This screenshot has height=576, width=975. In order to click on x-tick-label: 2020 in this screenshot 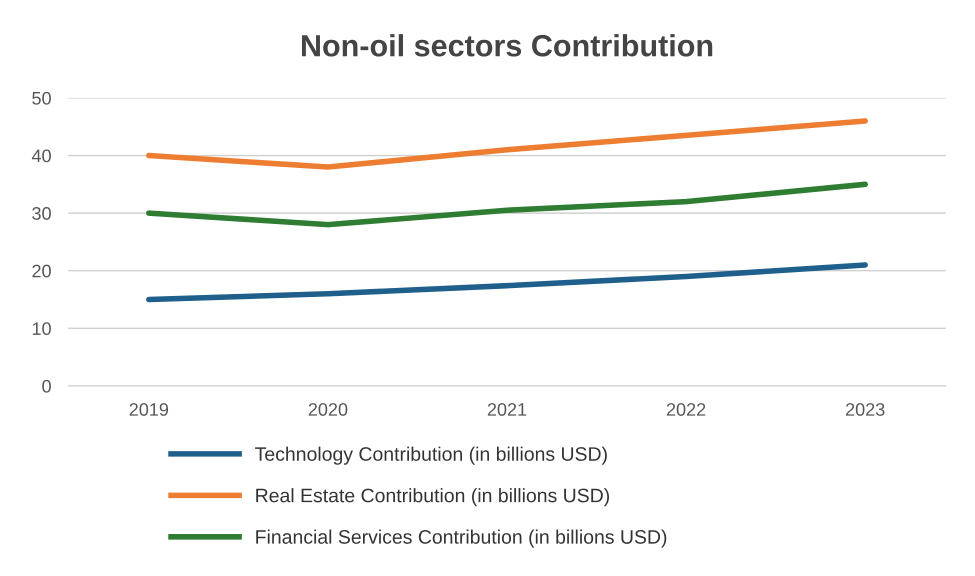, I will do `click(328, 409)`.